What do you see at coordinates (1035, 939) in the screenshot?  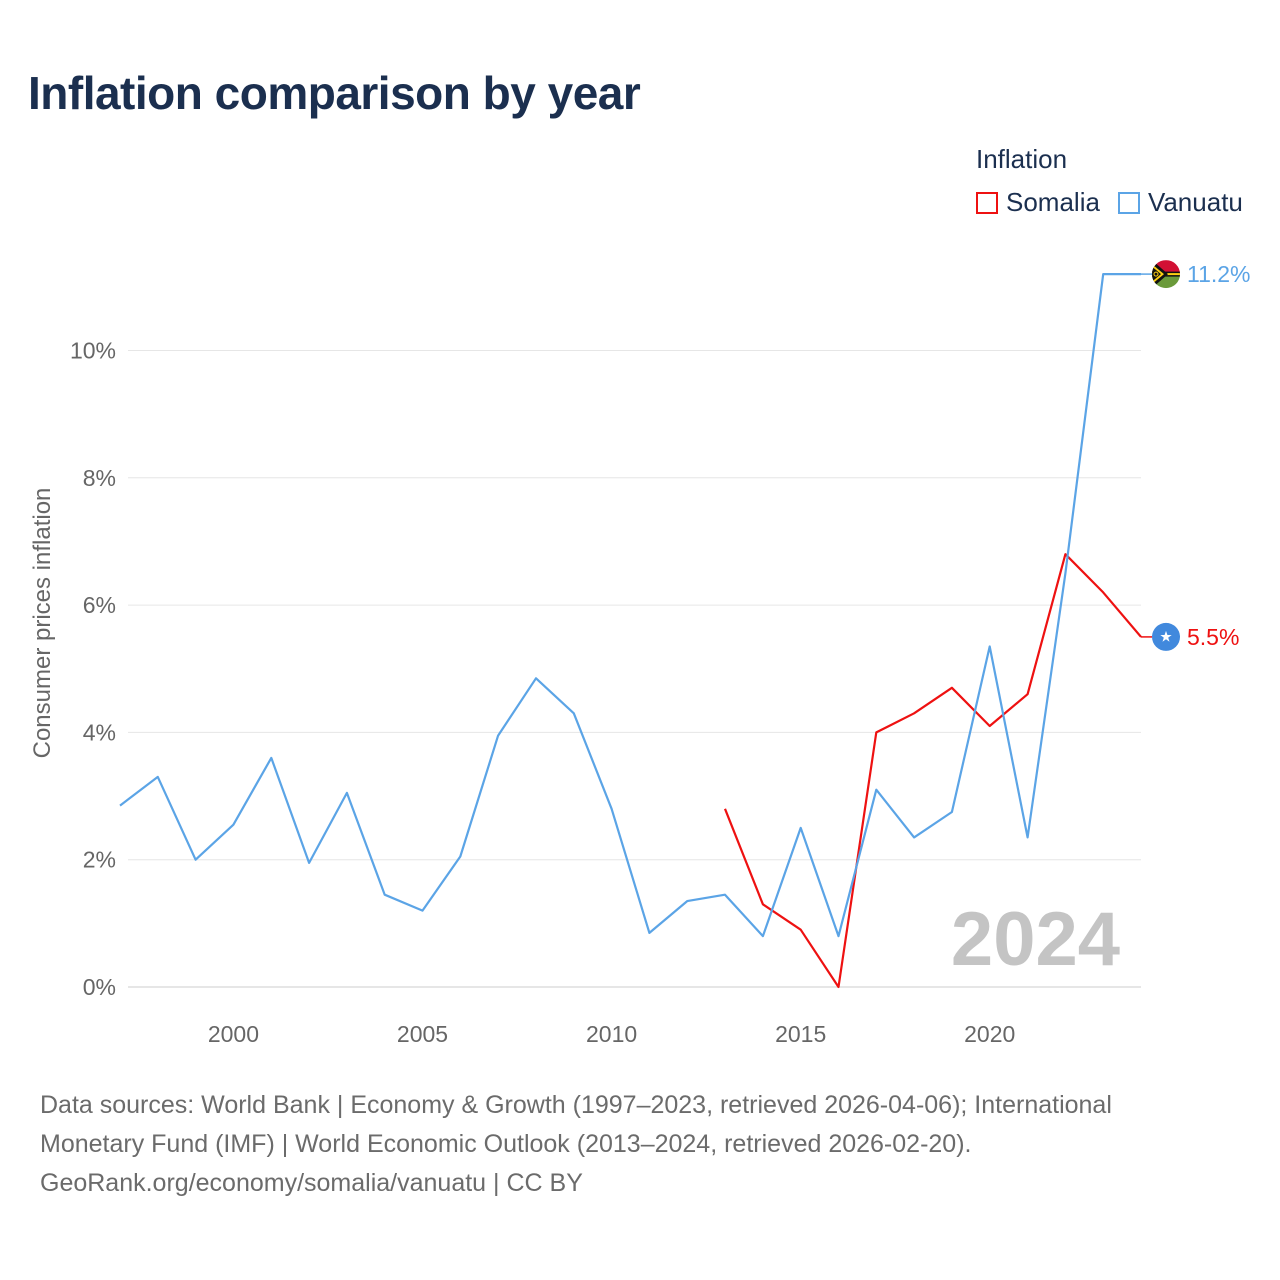 I see `year-watermark: 2024` at bounding box center [1035, 939].